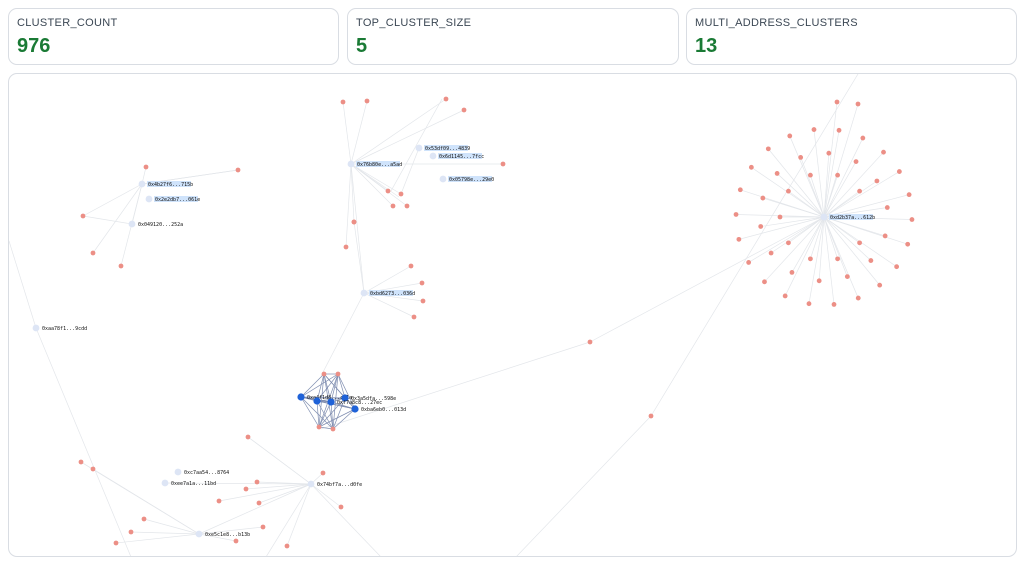 This screenshot has height=564, width=1024. I want to click on node-label: 0x6d1145...7fcc, so click(461, 157).